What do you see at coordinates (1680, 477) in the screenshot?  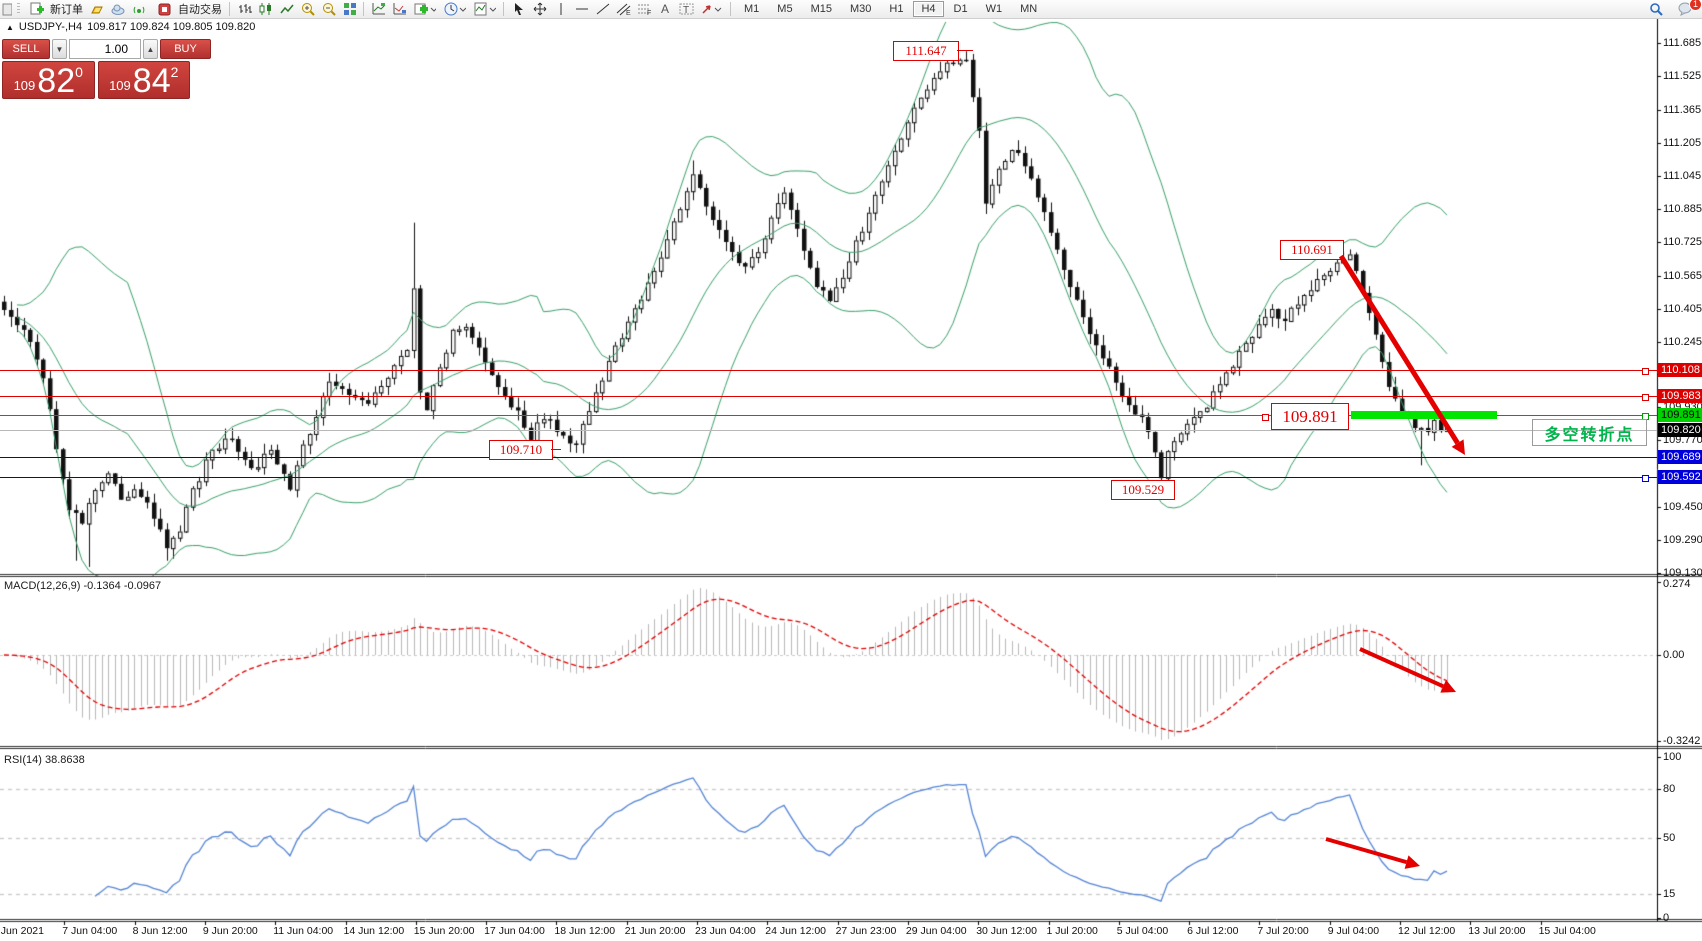 I see `level-price-badge: 109.592` at bounding box center [1680, 477].